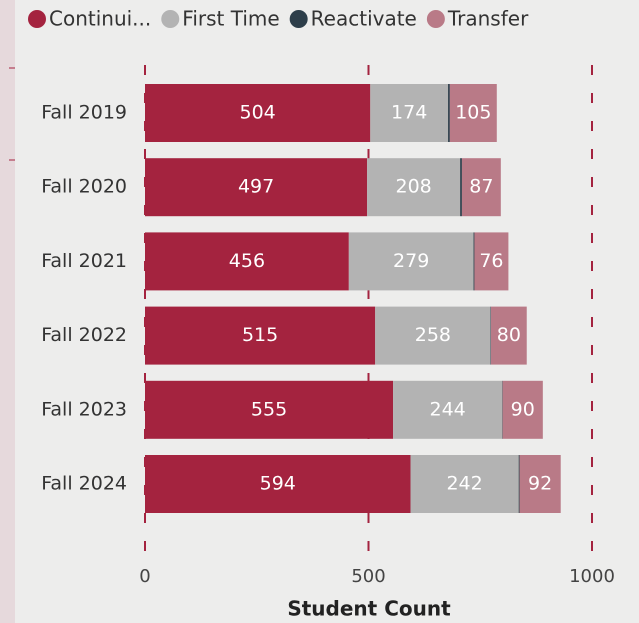 The height and width of the screenshot is (623, 639). I want to click on data-label: 594, so click(278, 484).